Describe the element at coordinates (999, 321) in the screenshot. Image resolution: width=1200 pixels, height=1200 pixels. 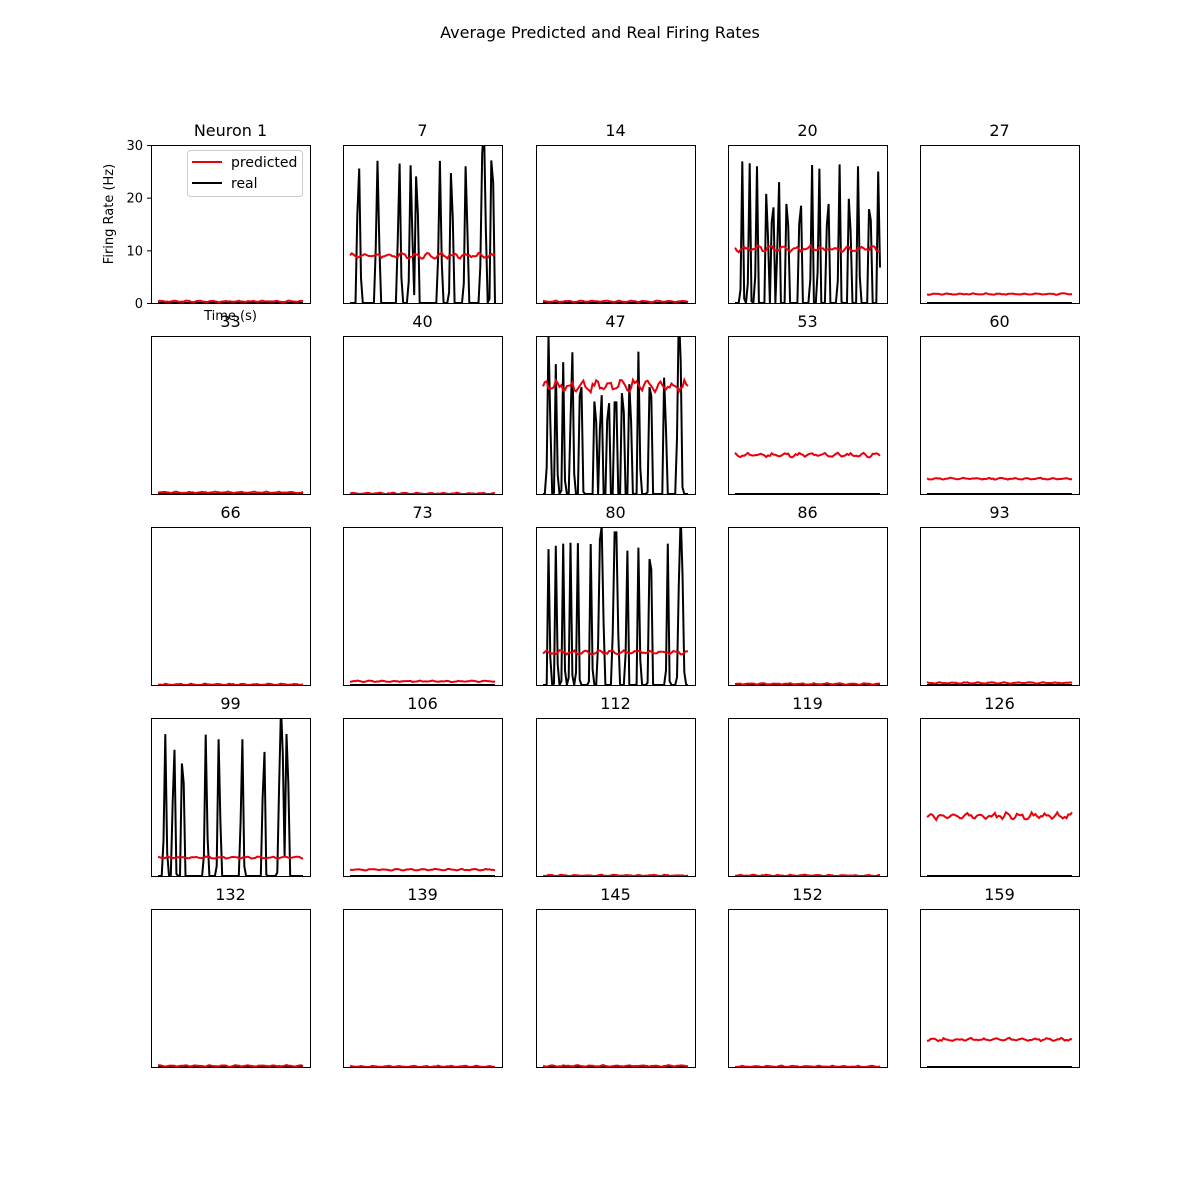
I see `panel-title: 60` at that location.